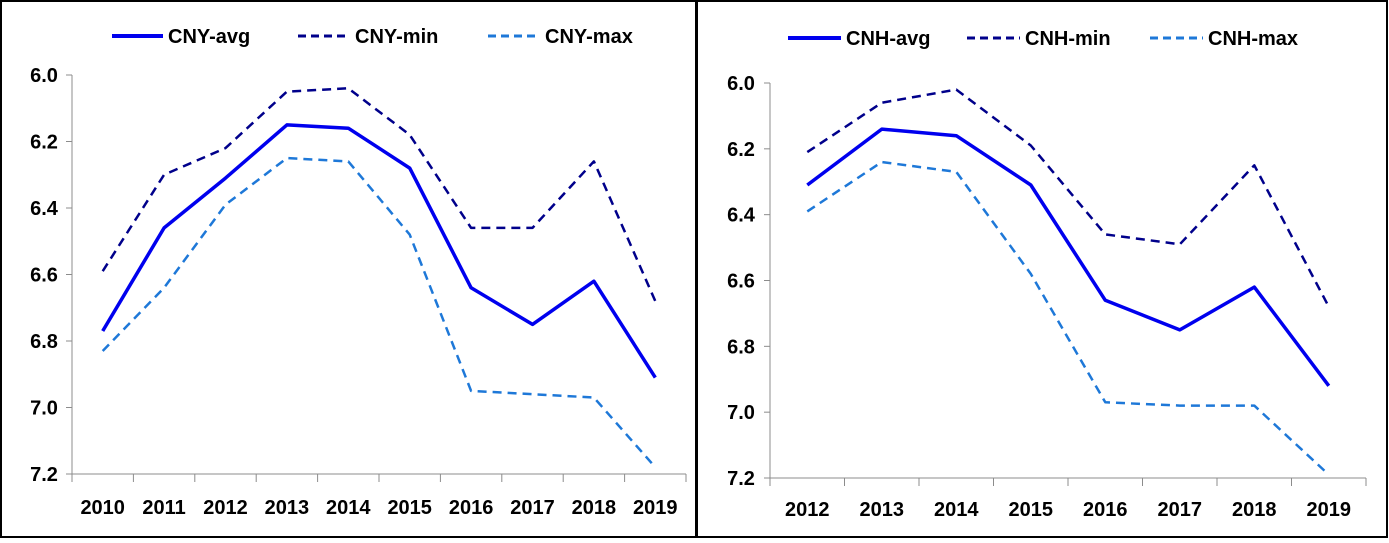 The width and height of the screenshot is (1389, 543). I want to click on chart1-x-tick-label: 2010, so click(102, 508).